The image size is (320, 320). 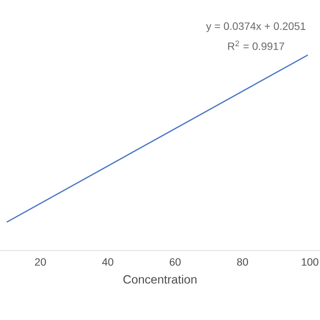 What do you see at coordinates (242, 262) in the screenshot?
I see `x-tick-label: 80` at bounding box center [242, 262].